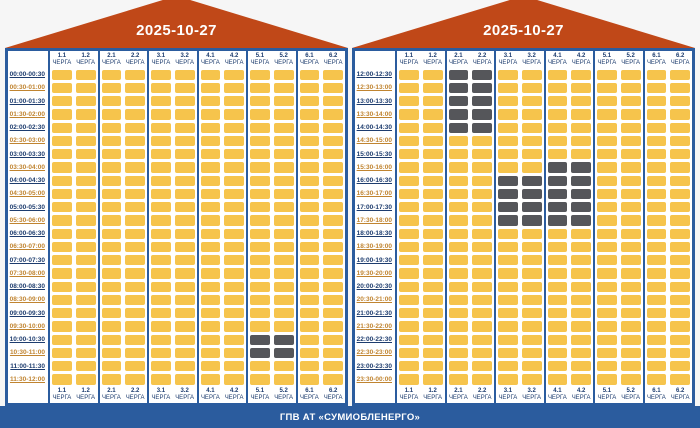  What do you see at coordinates (657, 59) in the screenshot?
I see `queue-header: 6.1 ЧЕРГА` at bounding box center [657, 59].